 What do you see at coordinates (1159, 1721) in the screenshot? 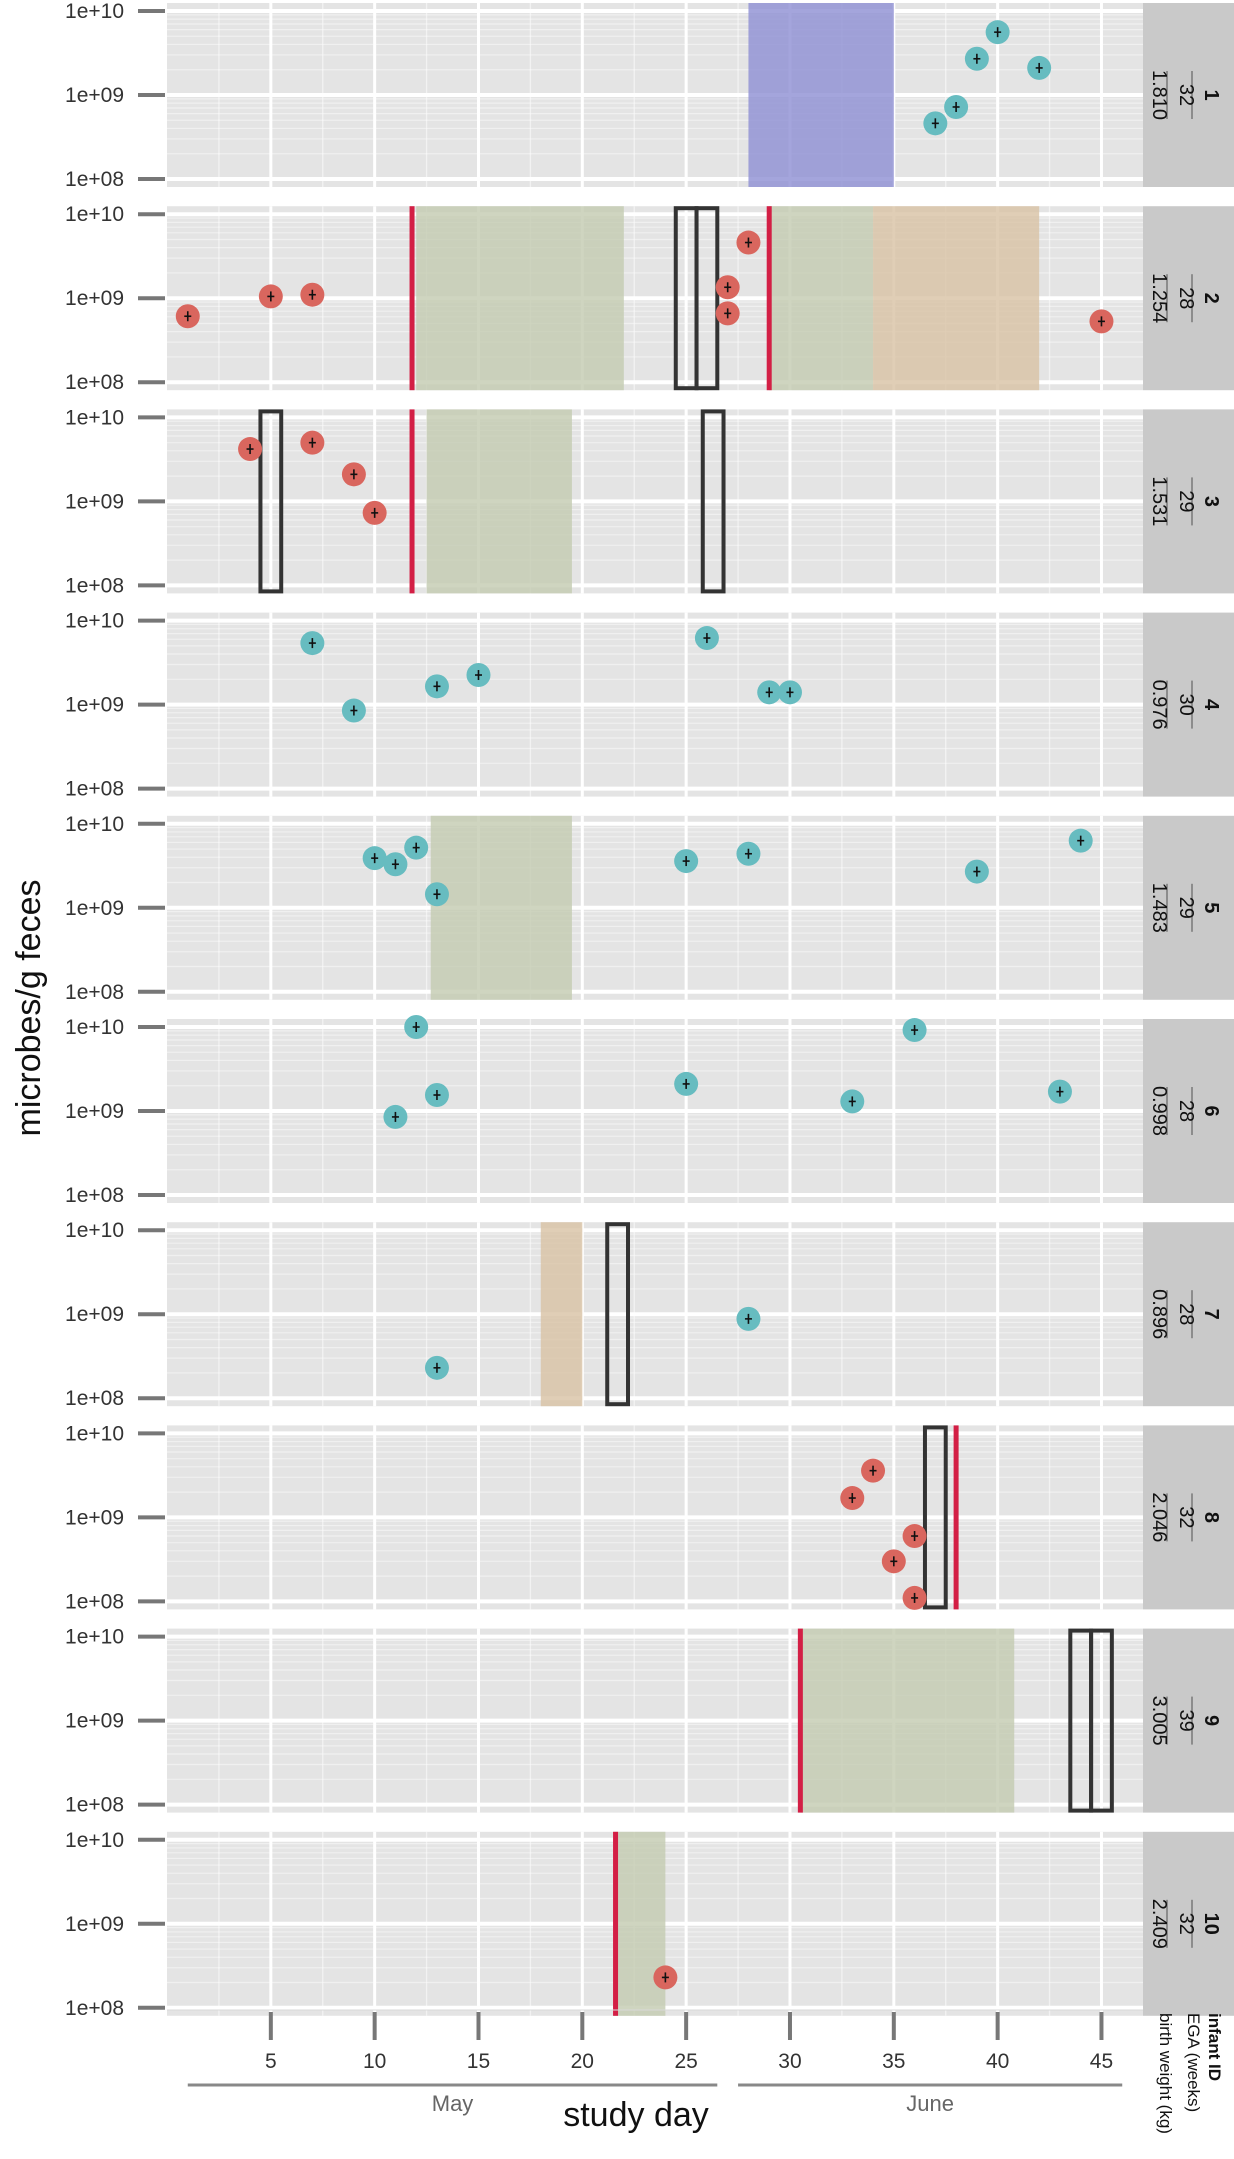
I see `strip-birth-weight: 3.005` at bounding box center [1159, 1721].